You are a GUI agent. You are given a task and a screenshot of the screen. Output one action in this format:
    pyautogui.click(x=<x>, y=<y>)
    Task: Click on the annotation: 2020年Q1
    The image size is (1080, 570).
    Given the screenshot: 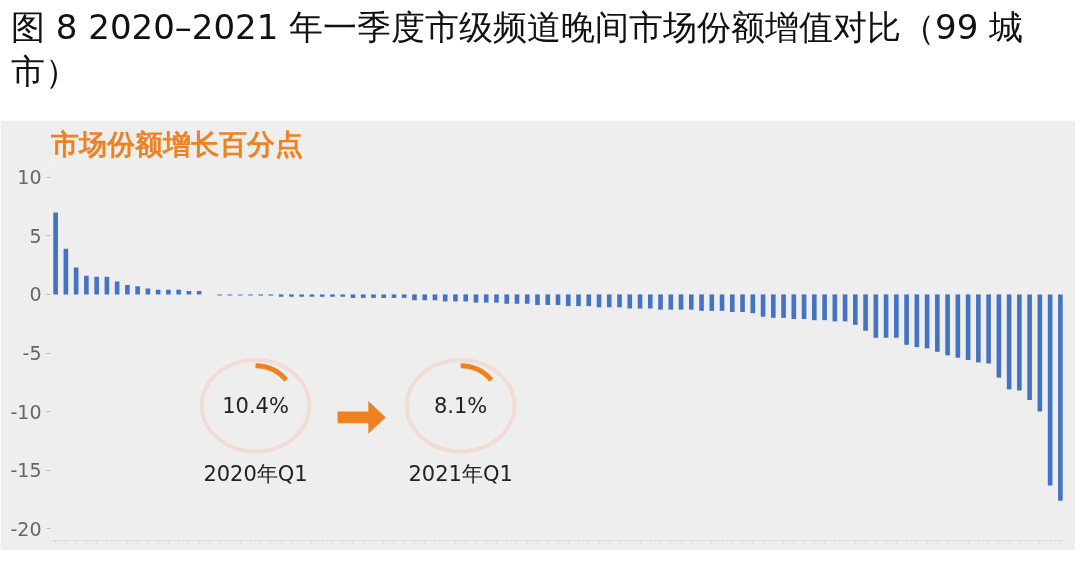 What is the action you would take?
    pyautogui.click(x=255, y=473)
    